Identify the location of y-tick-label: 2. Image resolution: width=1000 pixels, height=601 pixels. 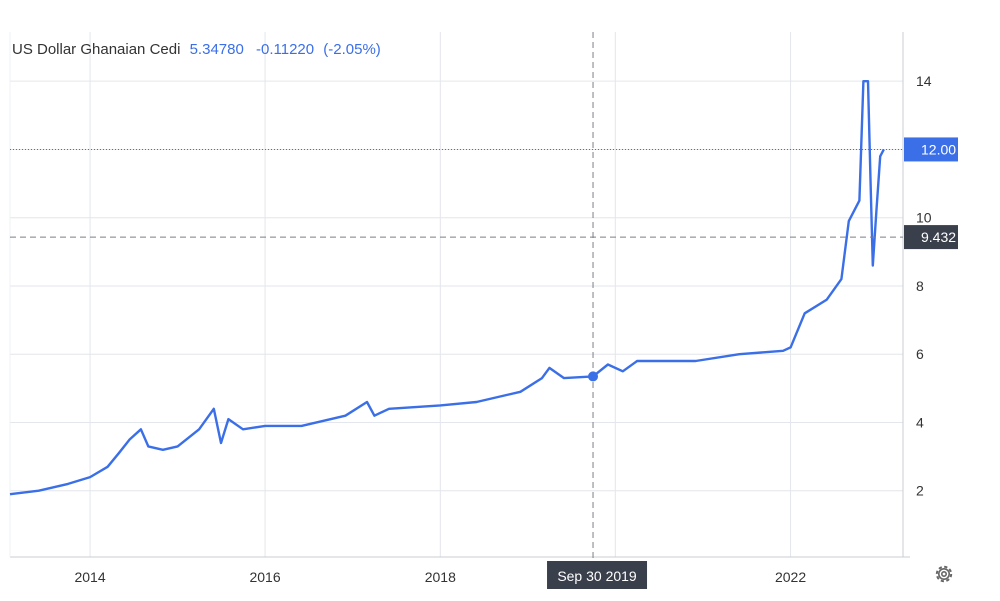
(920, 491).